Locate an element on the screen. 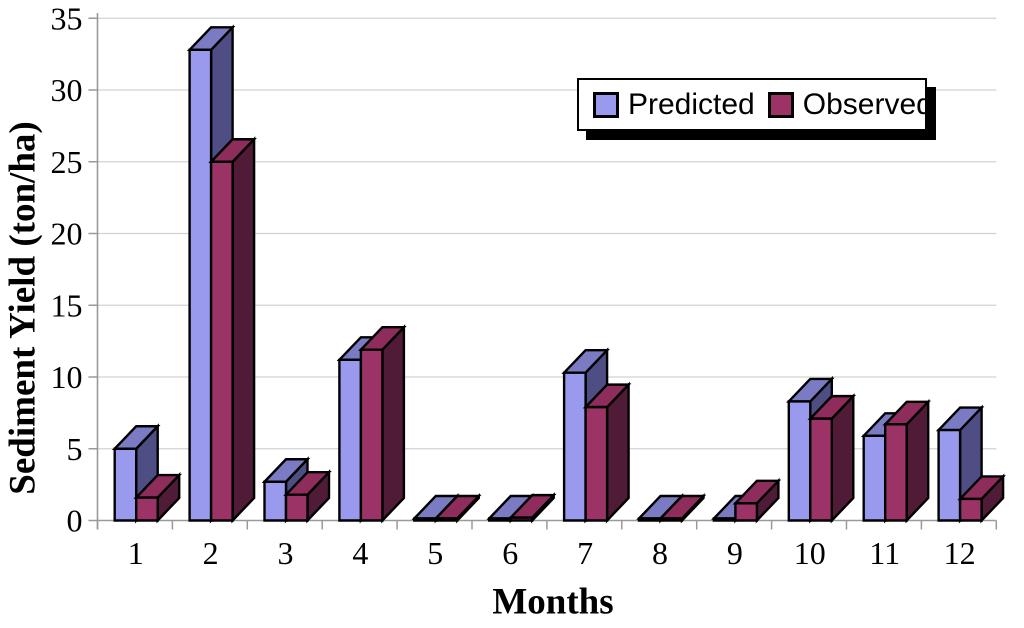 This screenshot has width=1024, height=628. y-tick-label: 25 is located at coordinates (67, 162).